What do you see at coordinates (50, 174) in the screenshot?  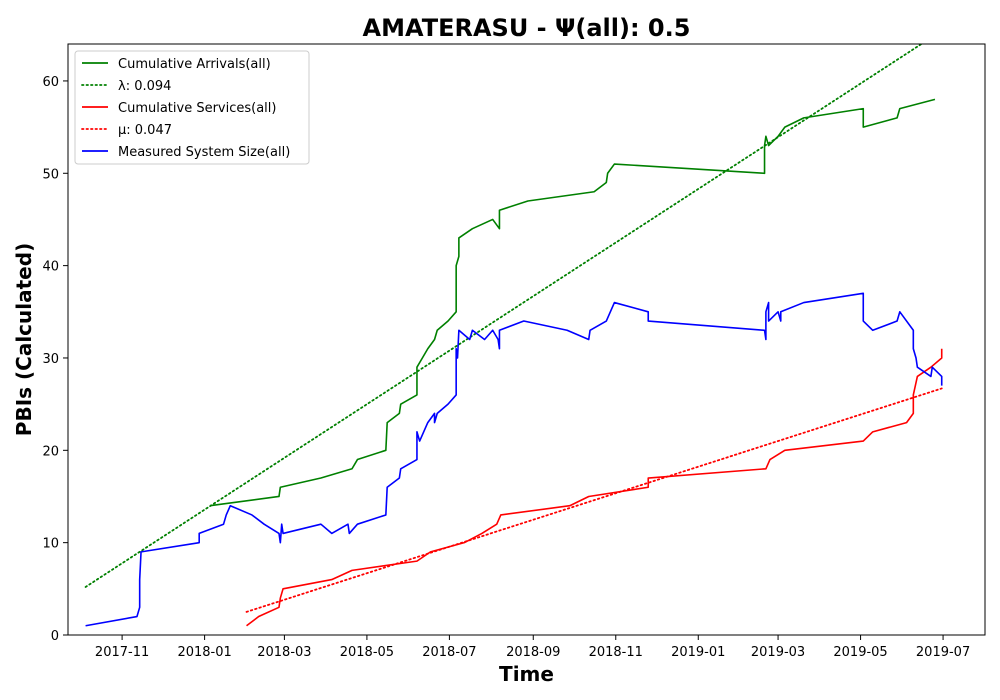 I see `y-tick-label: 50` at bounding box center [50, 174].